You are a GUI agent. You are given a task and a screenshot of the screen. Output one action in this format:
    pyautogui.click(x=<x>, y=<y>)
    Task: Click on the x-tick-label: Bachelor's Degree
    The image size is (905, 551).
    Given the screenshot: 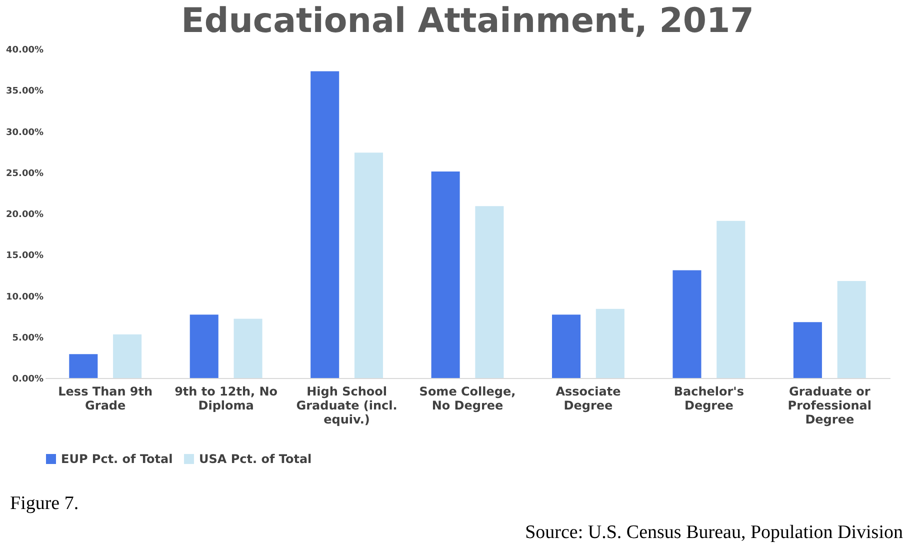 What is the action you would take?
    pyautogui.click(x=709, y=398)
    